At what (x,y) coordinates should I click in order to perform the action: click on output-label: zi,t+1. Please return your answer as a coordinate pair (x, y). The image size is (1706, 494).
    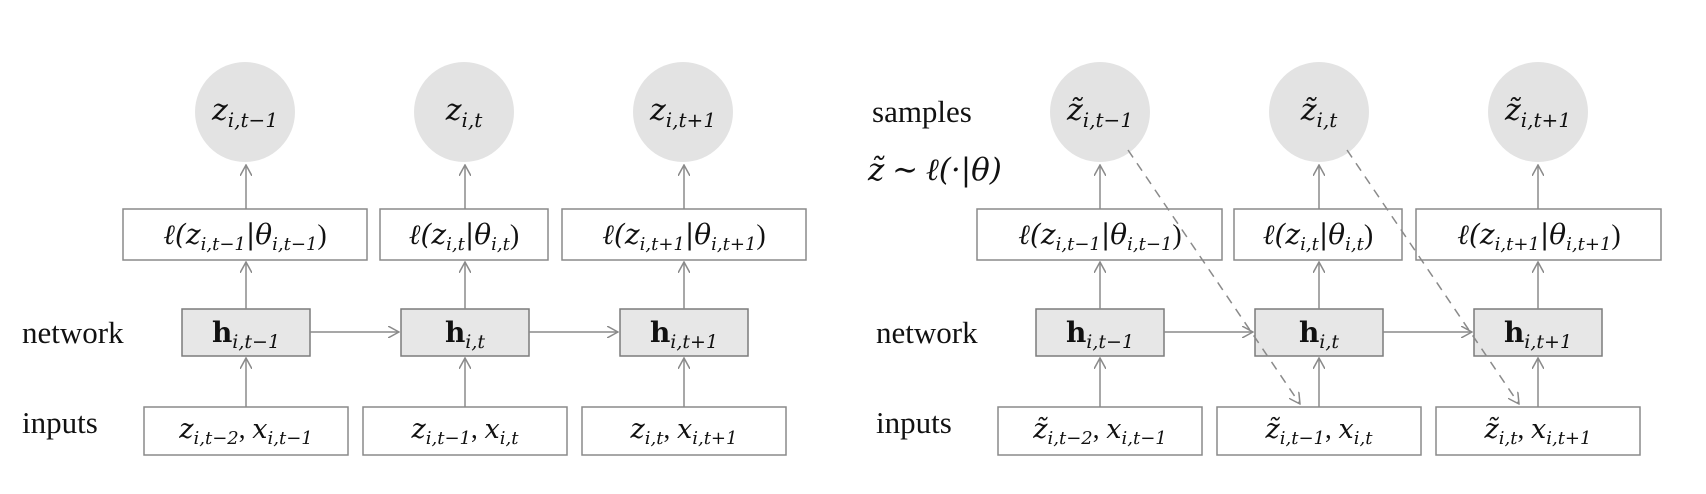
    Looking at the image, I should click on (682, 112).